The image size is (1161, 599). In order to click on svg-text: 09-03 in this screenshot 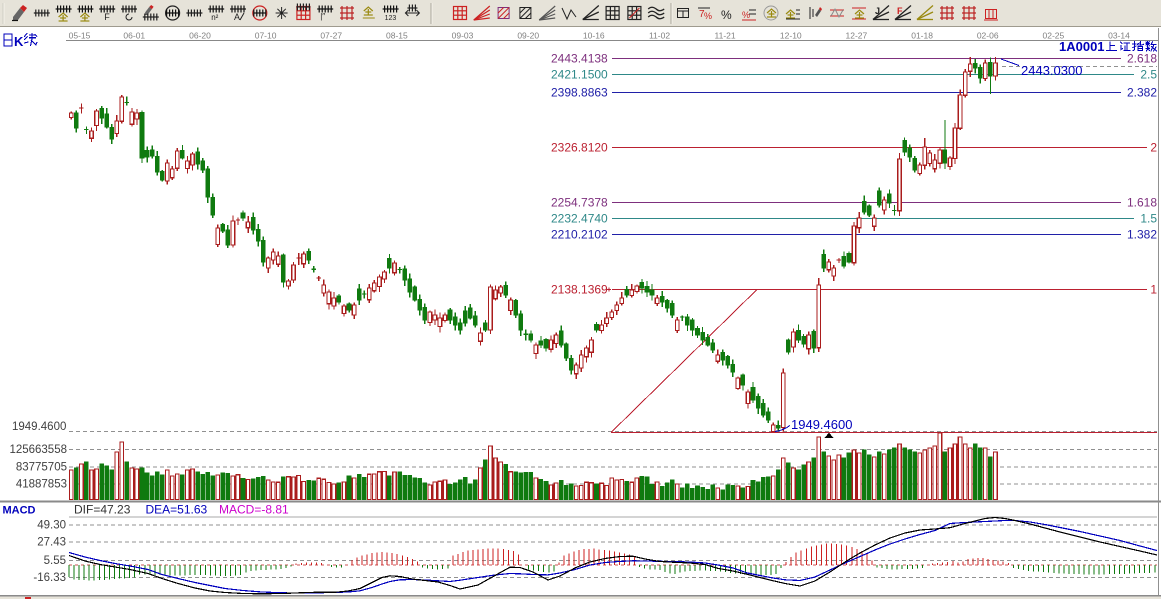, I will do `click(463, 36)`.